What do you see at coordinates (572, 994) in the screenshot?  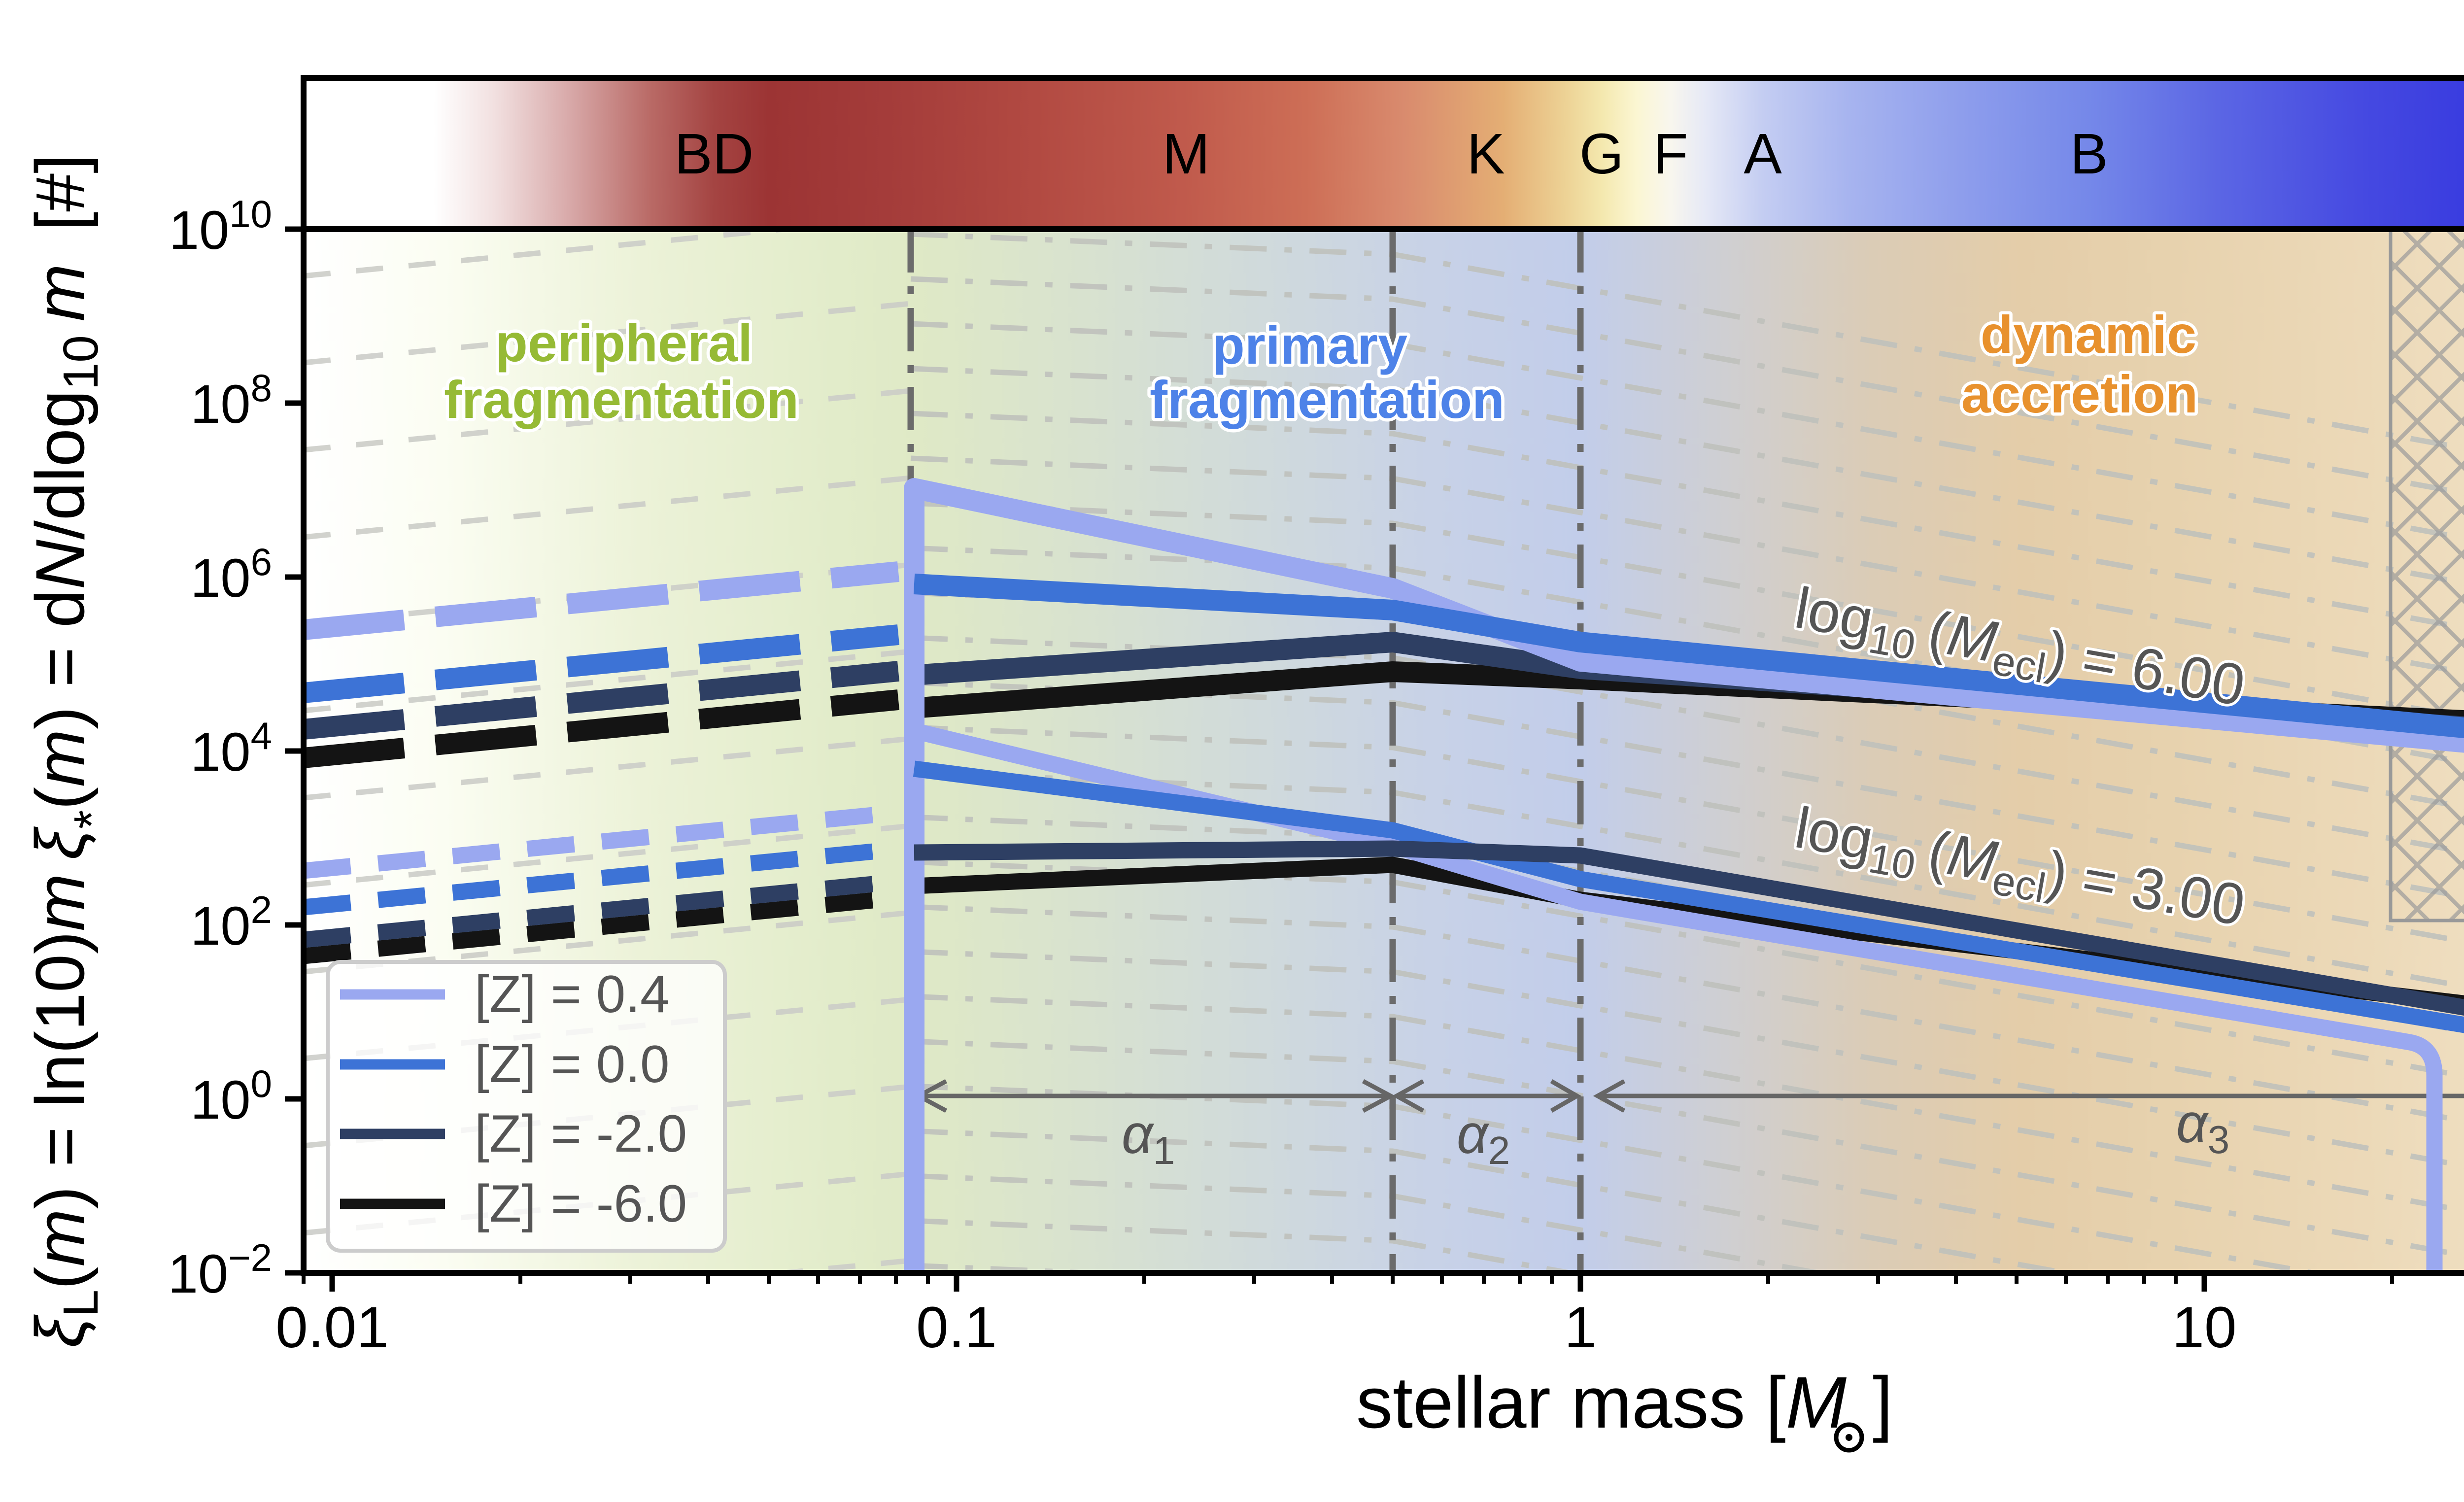 I see `svg-text: [Z] = 0.4` at bounding box center [572, 994].